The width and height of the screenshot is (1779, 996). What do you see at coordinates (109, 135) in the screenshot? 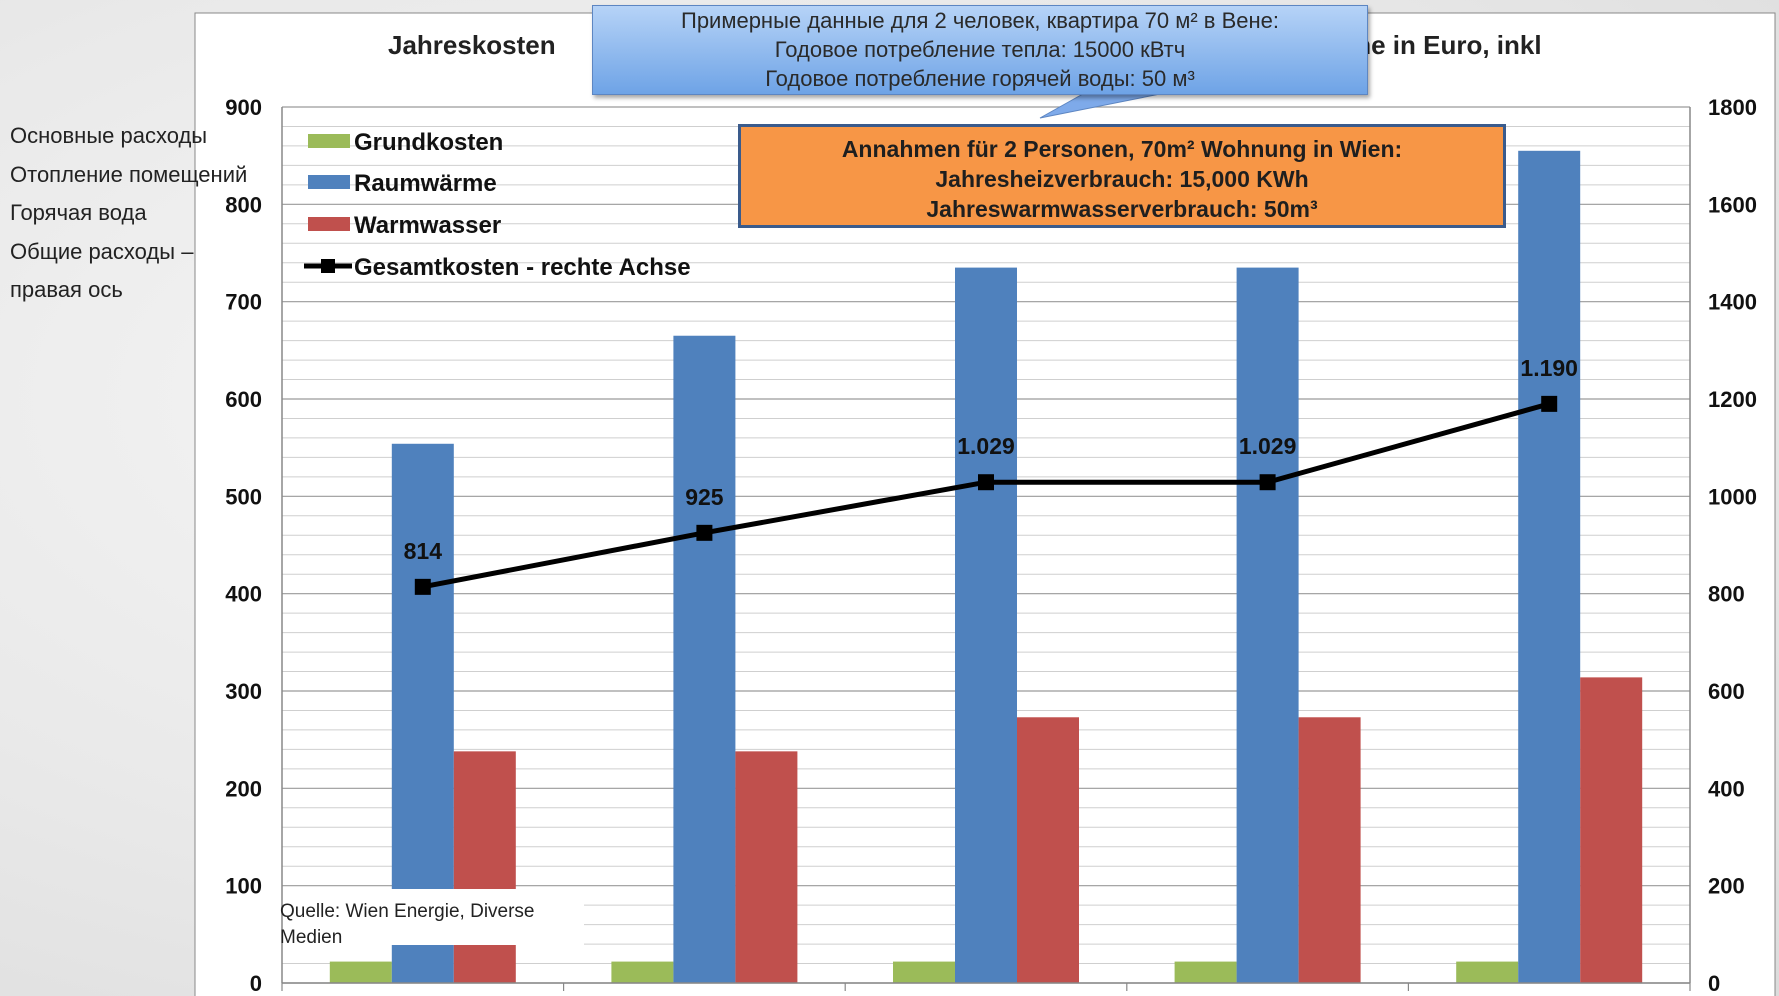
I see `side-label-basic-costs: Основные расходы` at bounding box center [109, 135].